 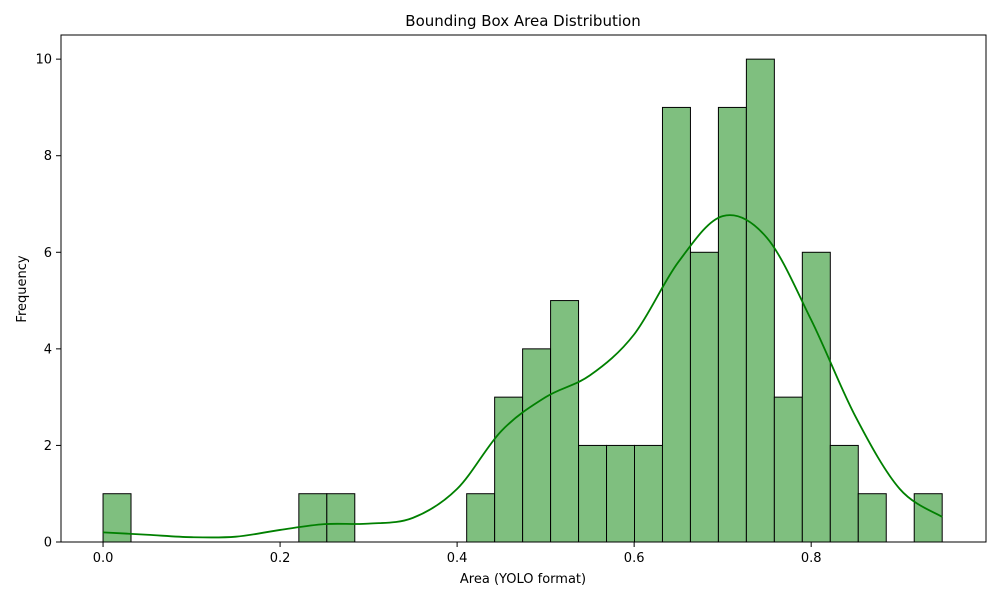 What do you see at coordinates (103, 558) in the screenshot?
I see `x-tick-label: 0.0` at bounding box center [103, 558].